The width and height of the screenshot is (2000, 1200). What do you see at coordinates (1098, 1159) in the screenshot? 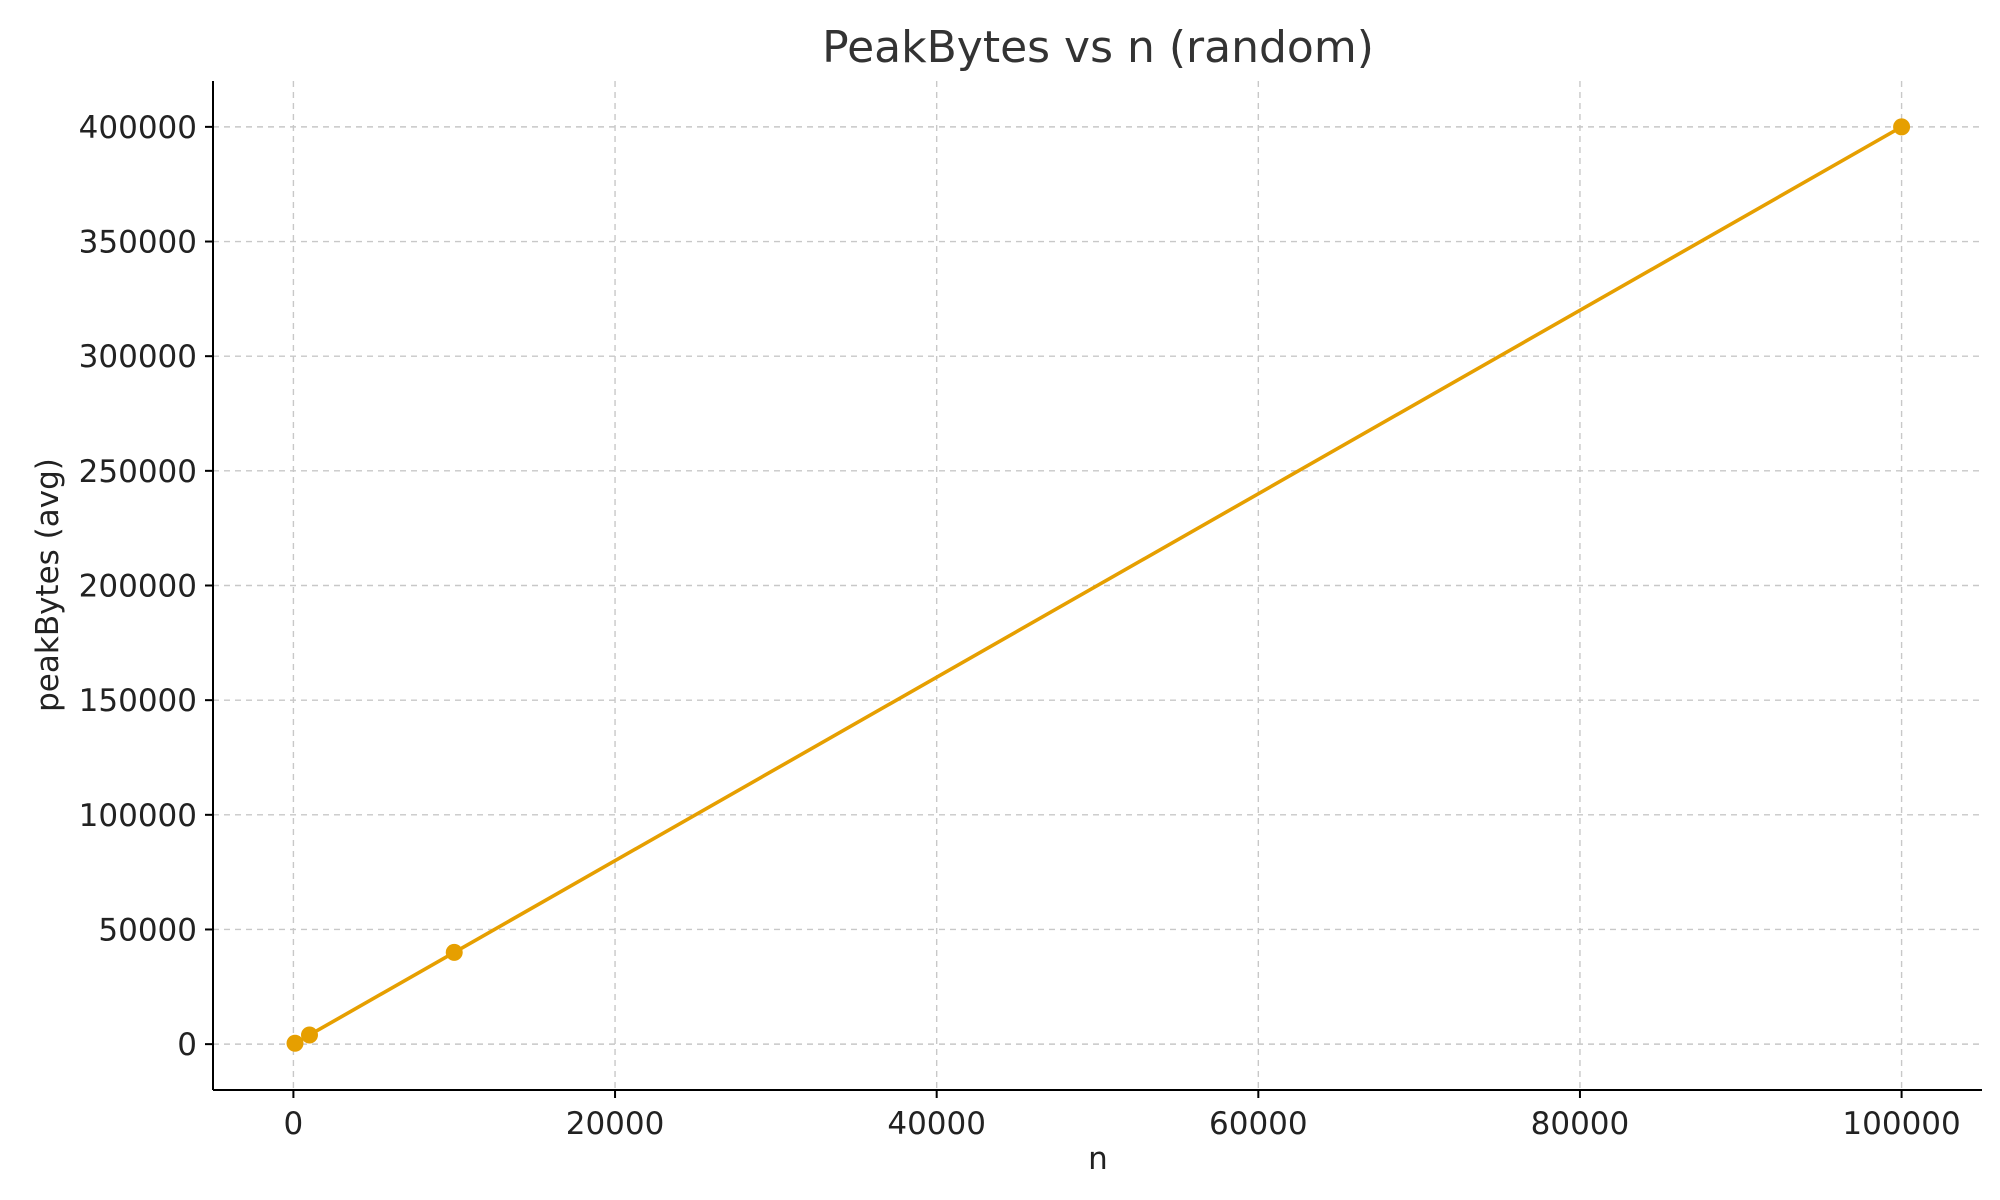
I see `x-axis-label: n` at bounding box center [1098, 1159].